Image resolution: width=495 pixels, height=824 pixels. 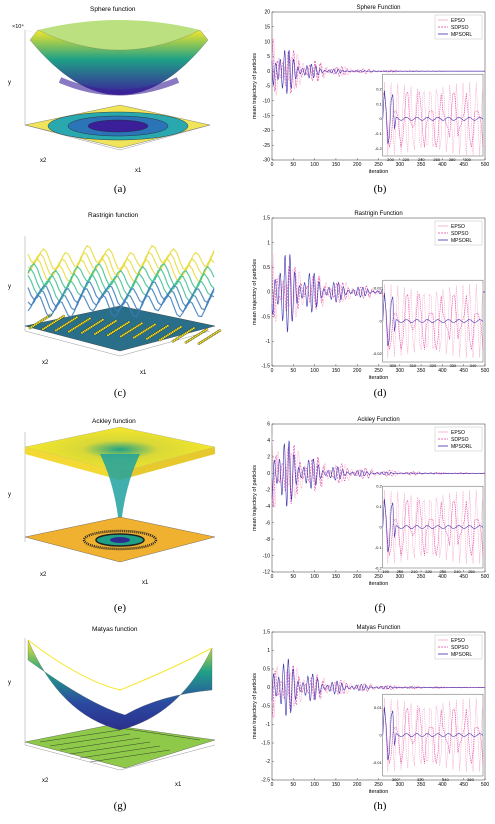 What do you see at coordinates (268, 342) in the screenshot?
I see `y-tick-label: -1` at bounding box center [268, 342].